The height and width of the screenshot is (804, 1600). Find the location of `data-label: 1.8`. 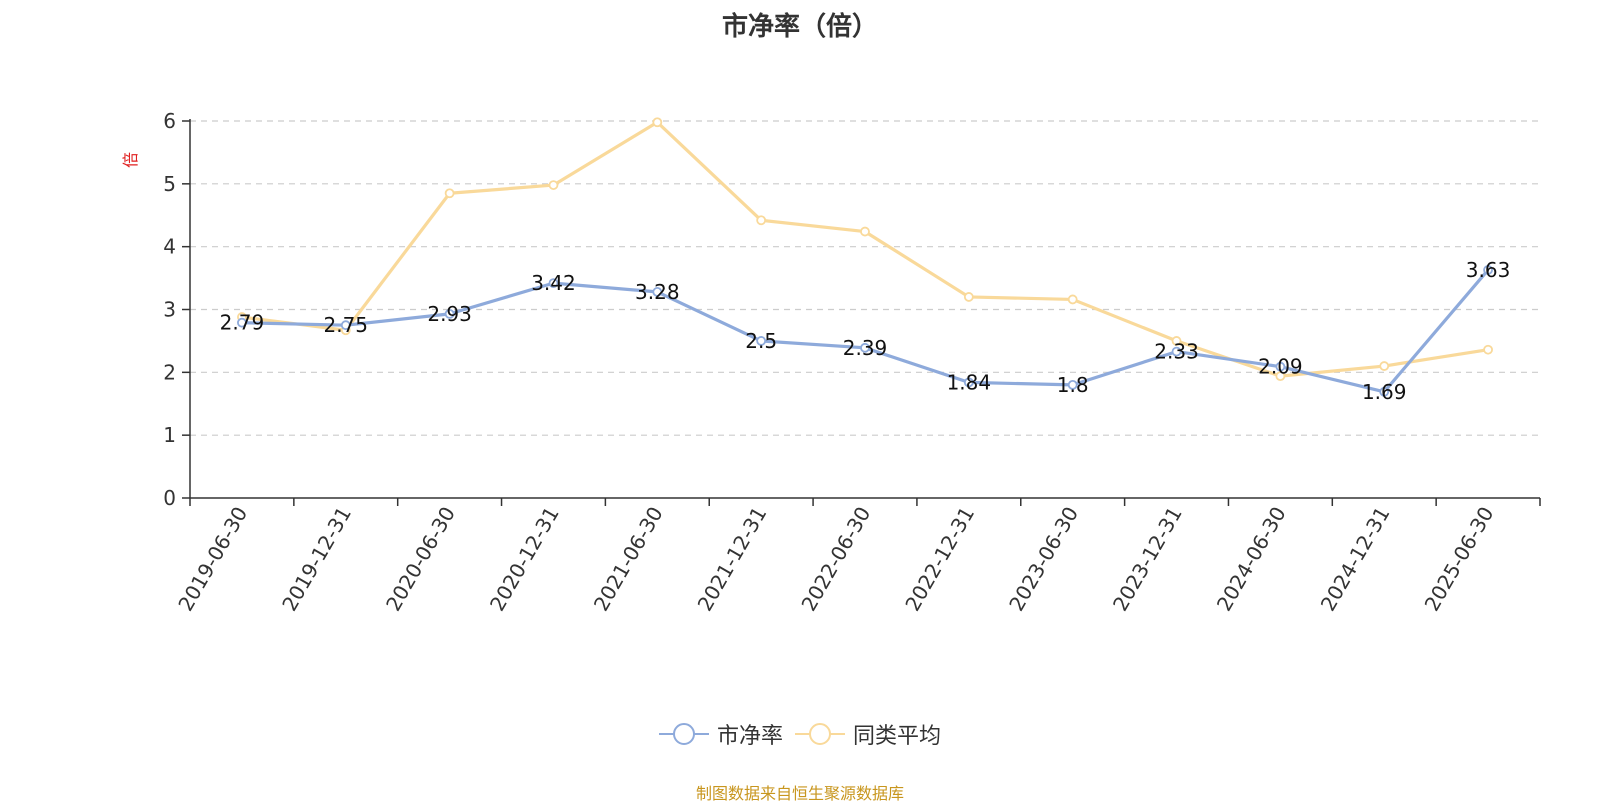

data-label: 1.8 is located at coordinates (1073, 385).